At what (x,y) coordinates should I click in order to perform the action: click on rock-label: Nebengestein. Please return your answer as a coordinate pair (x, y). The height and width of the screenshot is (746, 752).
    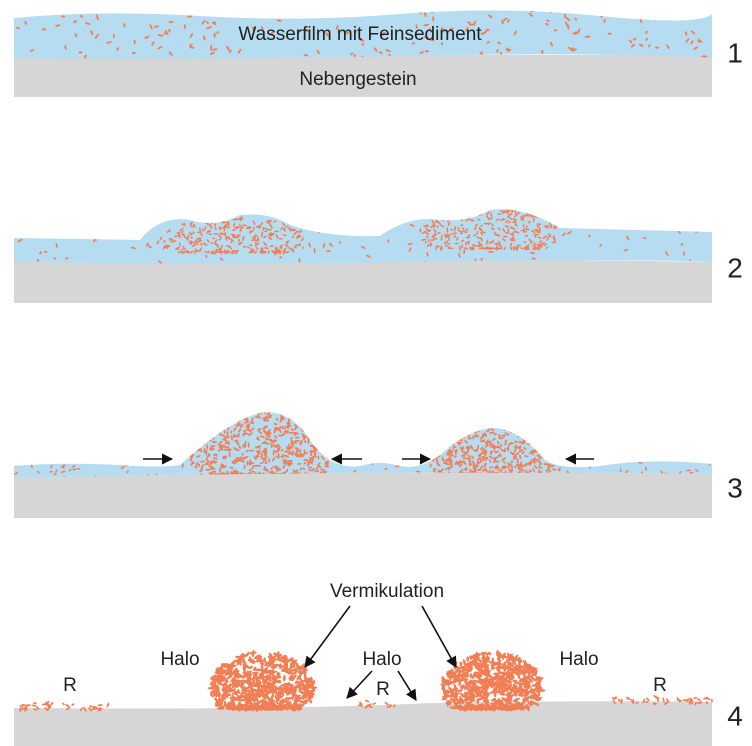
    Looking at the image, I should click on (357, 79).